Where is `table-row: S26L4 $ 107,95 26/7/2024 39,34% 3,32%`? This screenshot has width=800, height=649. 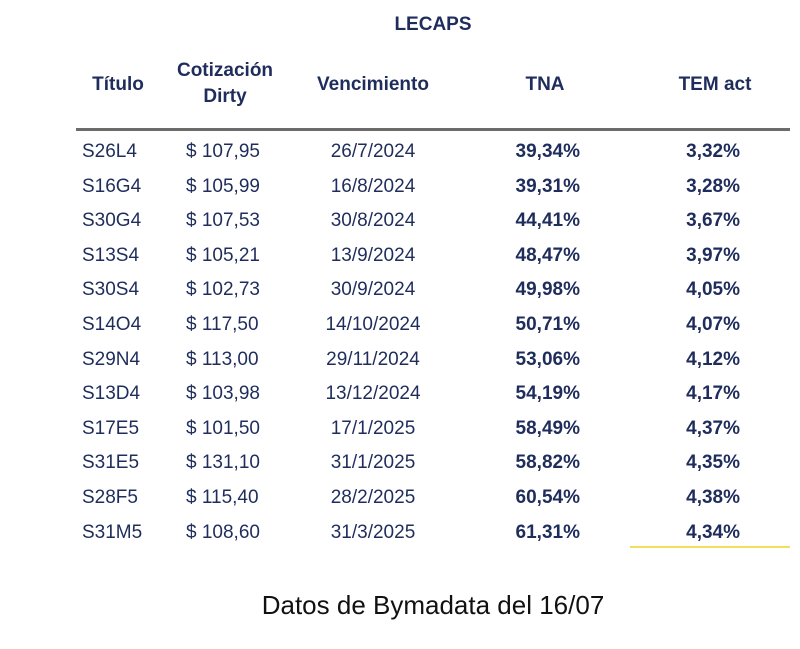
table-row: S26L4 $ 107,95 26/7/2024 39,34% 3,32% is located at coordinates (400, 152).